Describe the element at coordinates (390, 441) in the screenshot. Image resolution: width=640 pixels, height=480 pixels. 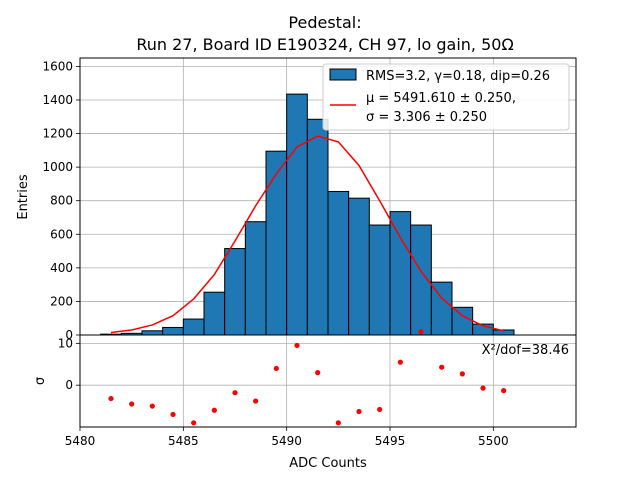
I see `x-tick-label: 5495` at that location.